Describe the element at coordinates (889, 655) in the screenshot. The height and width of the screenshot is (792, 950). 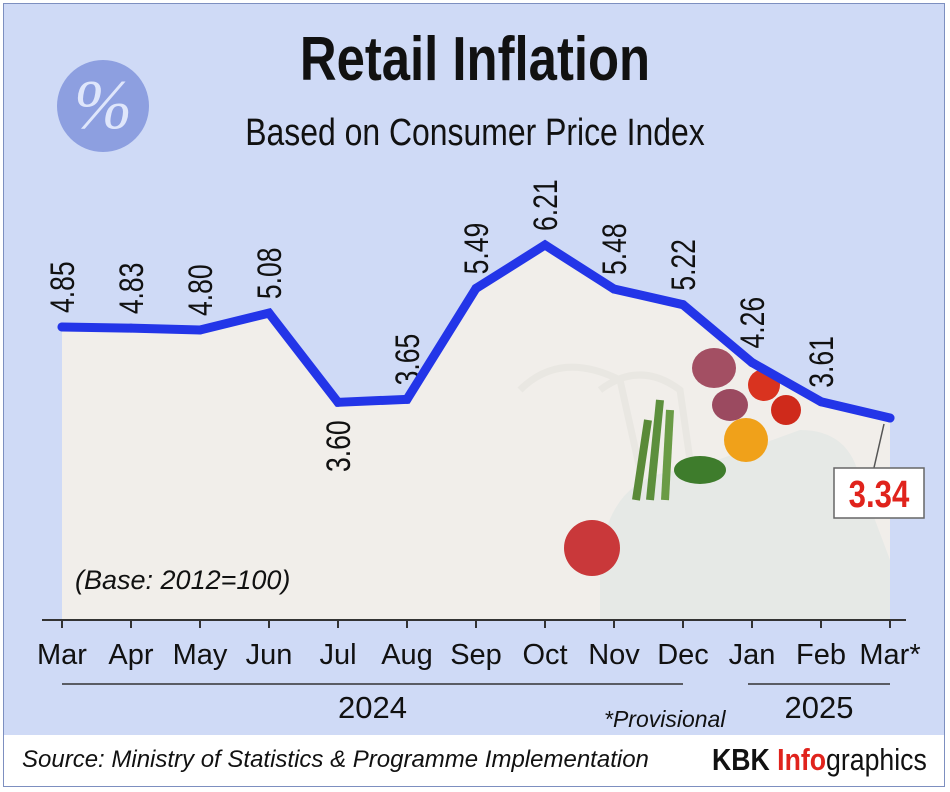
I see `x-tick-label-12: Mar*` at that location.